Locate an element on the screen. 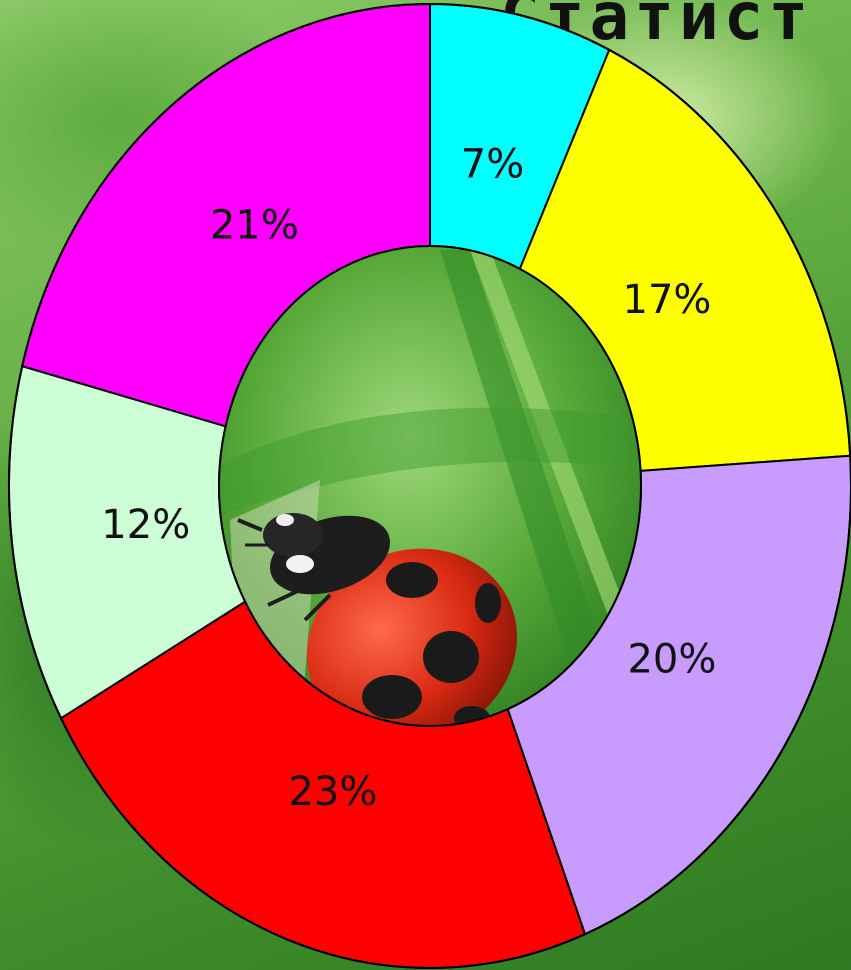  slice-label-21: 21% is located at coordinates (254, 225).